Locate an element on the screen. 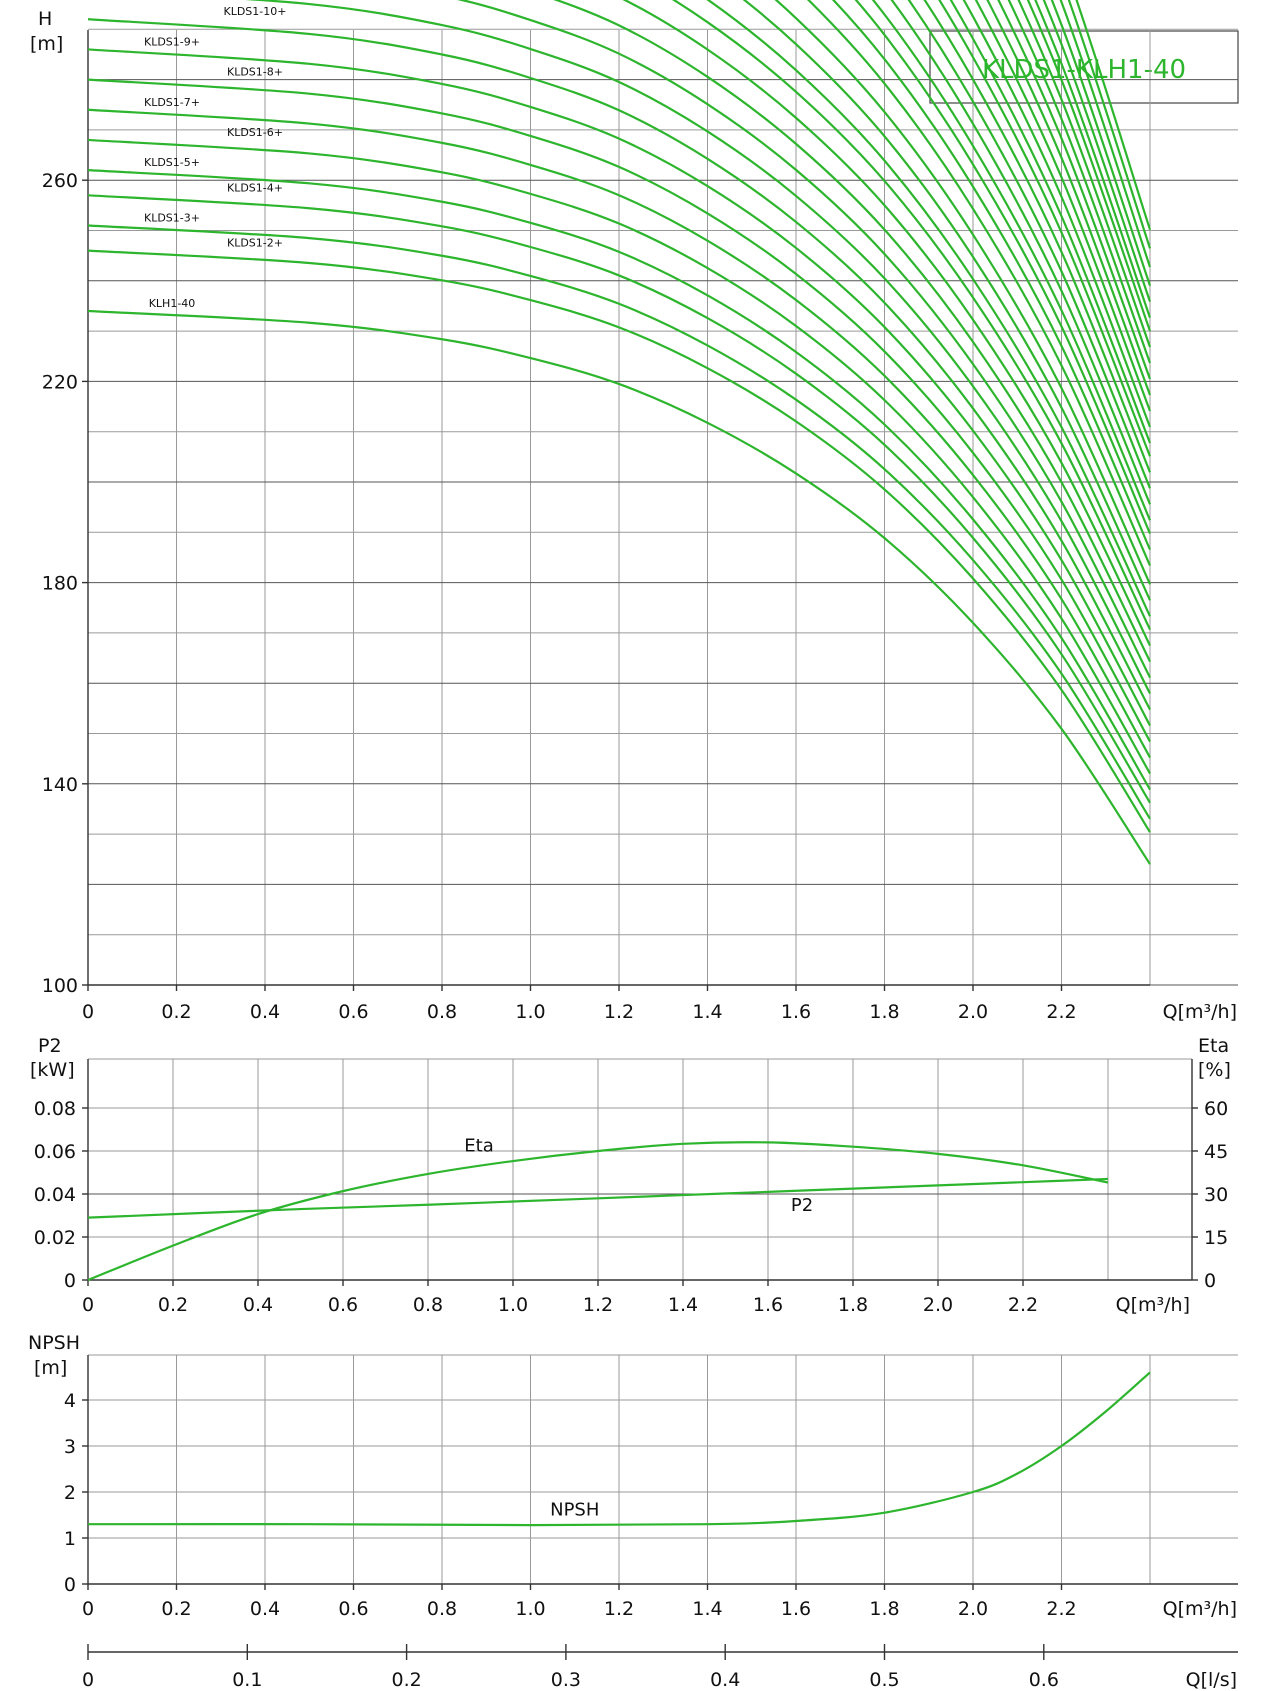 The image size is (1264, 1691). y-left-tick-label: 0.04 is located at coordinates (55, 1195).